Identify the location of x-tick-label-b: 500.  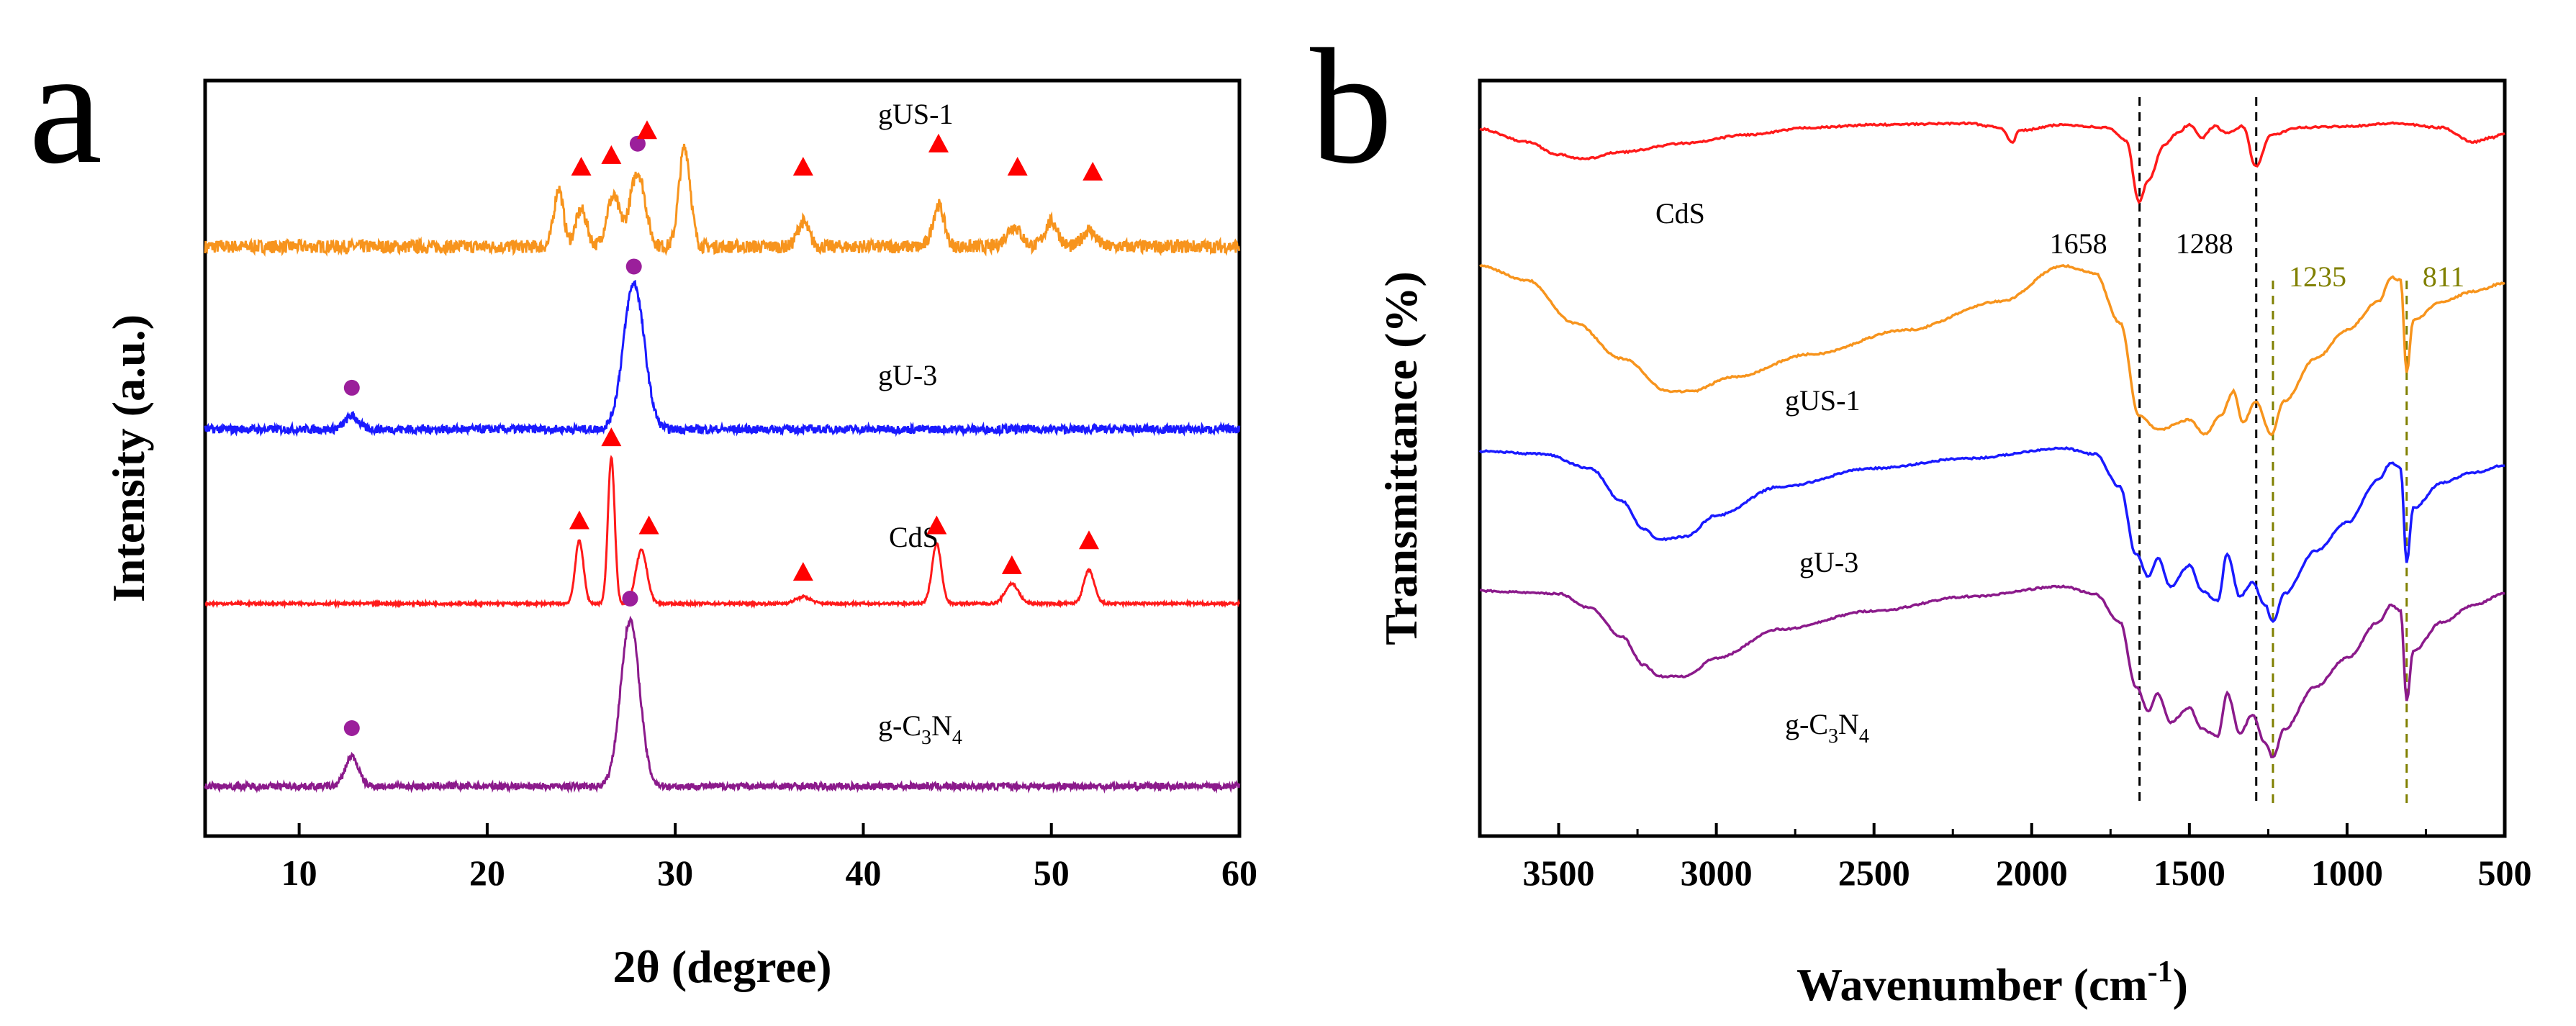
(2505, 873).